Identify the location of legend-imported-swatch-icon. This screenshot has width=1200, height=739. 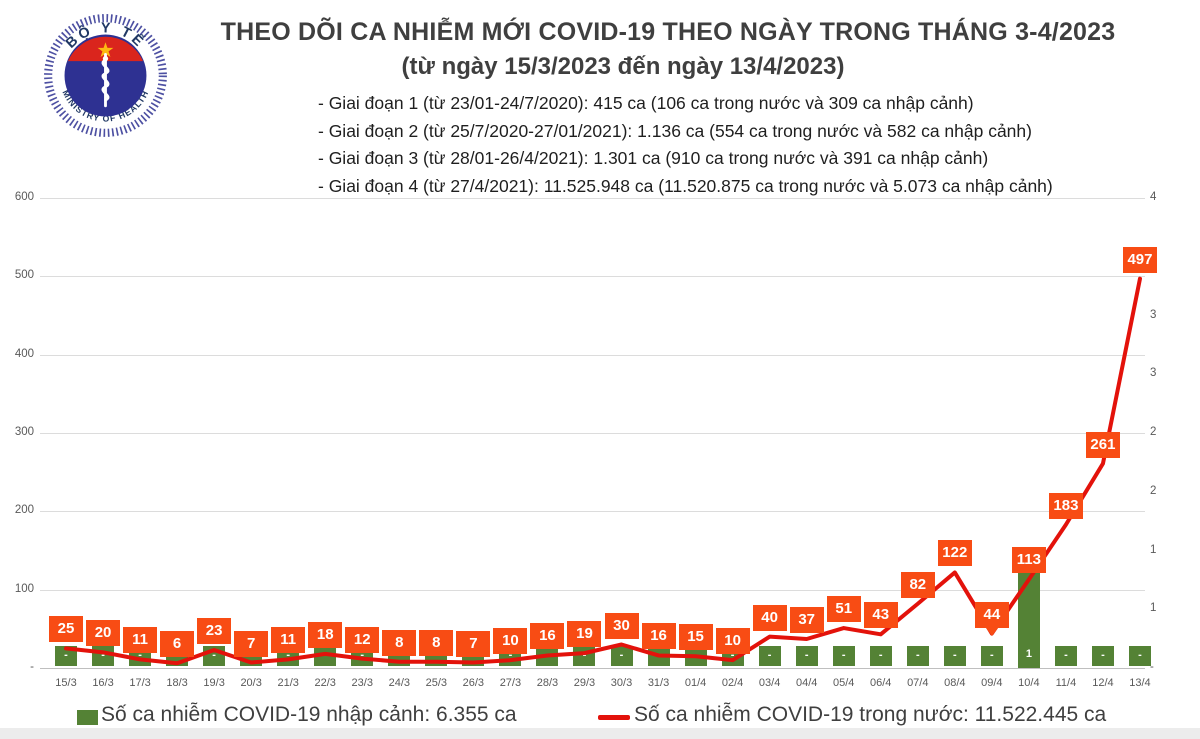
(87, 717).